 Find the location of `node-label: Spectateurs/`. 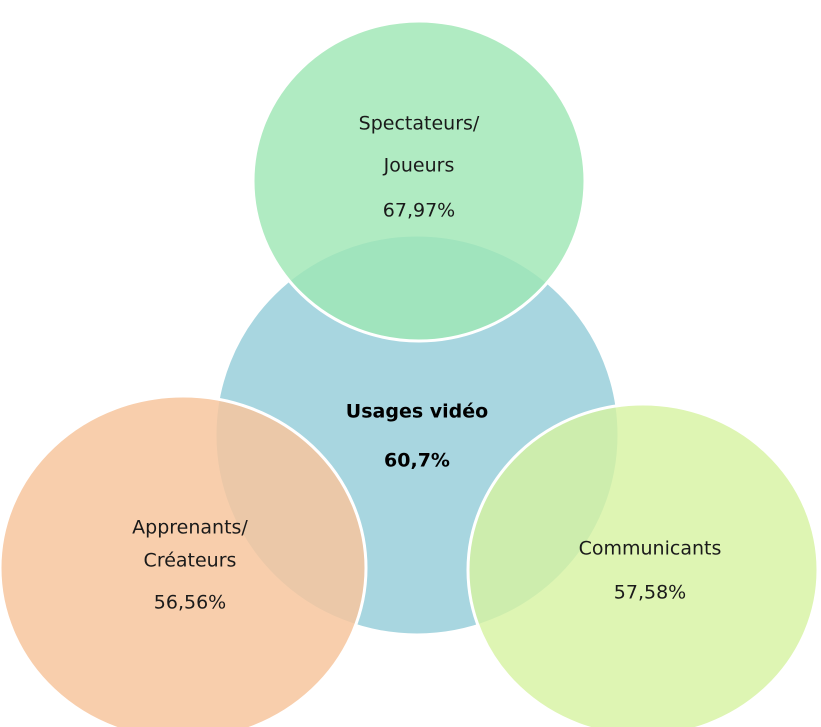

node-label: Spectateurs/ is located at coordinates (419, 124).